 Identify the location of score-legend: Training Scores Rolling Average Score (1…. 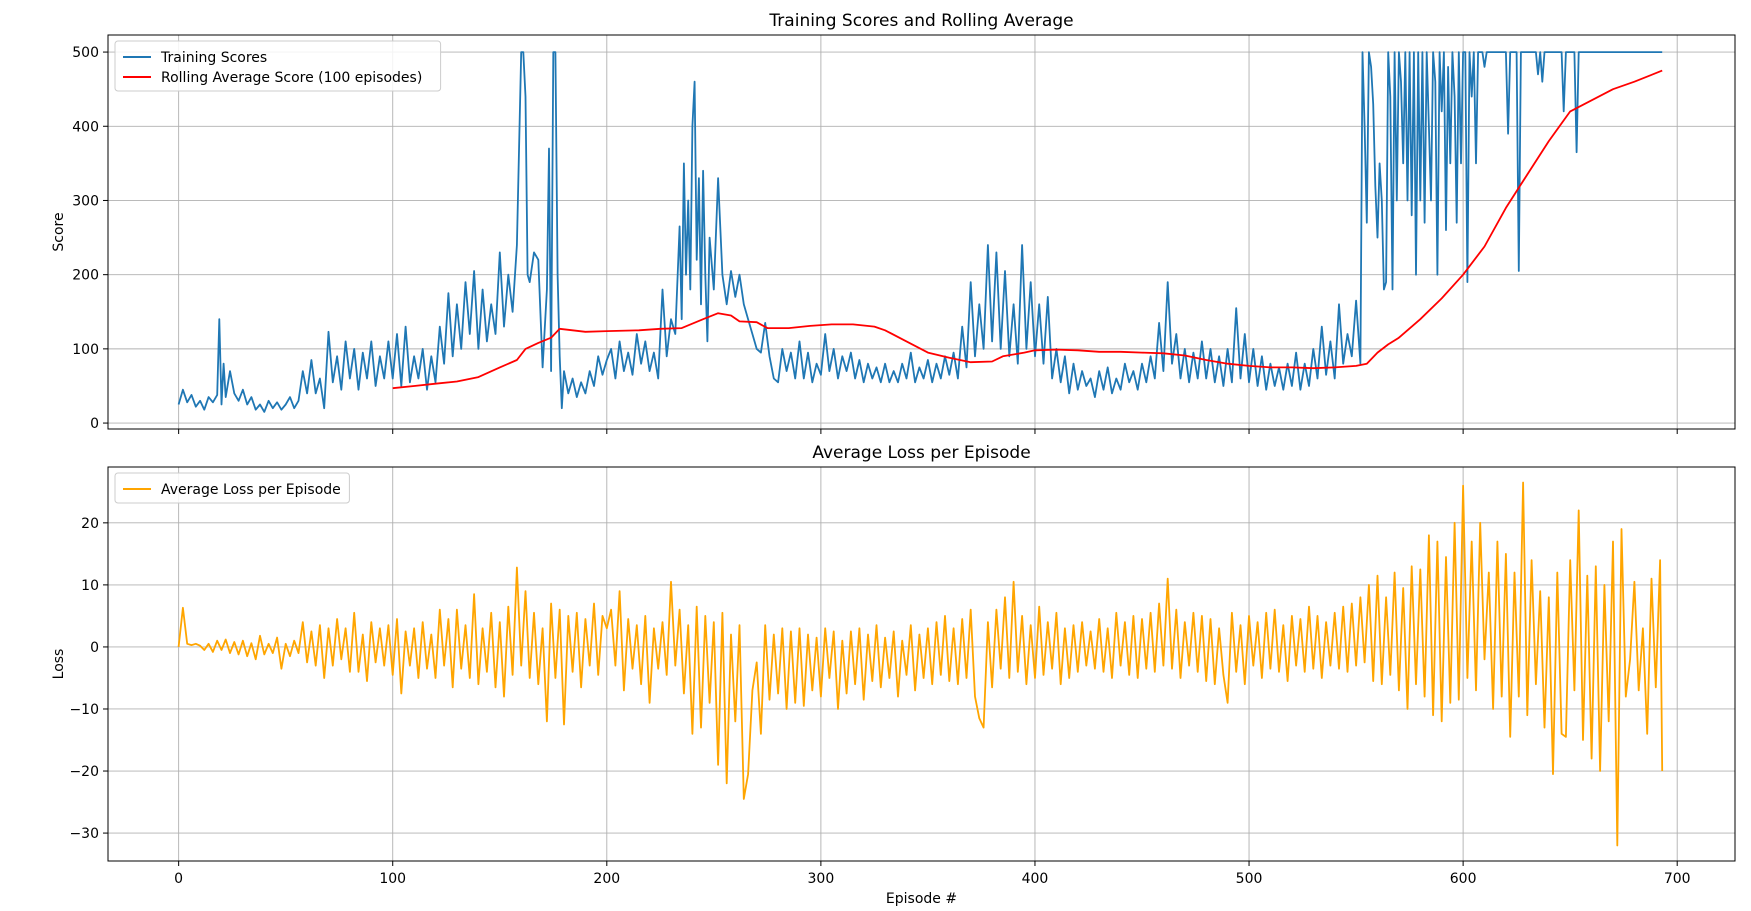
(278, 66).